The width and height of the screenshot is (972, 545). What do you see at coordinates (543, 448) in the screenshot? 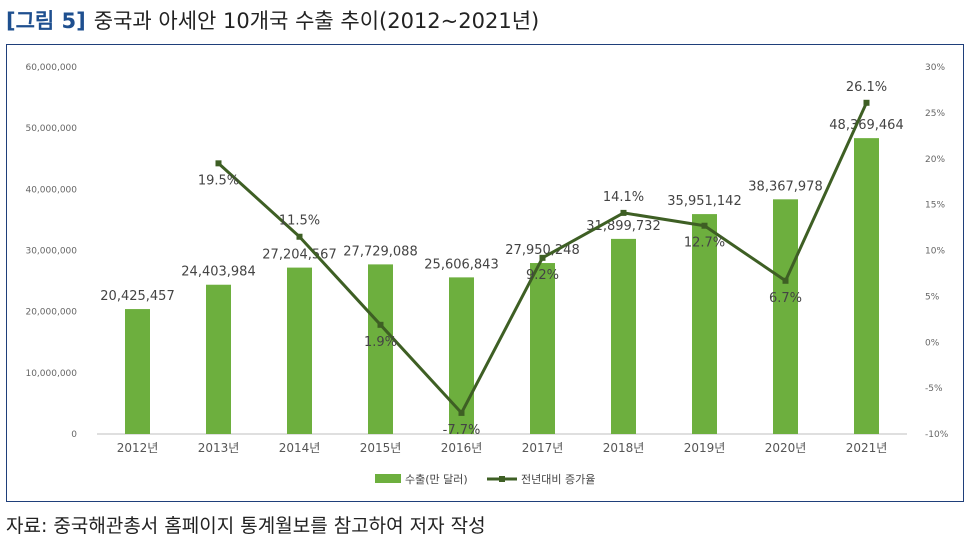
I see `x-tick-label: 2017년` at bounding box center [543, 448].